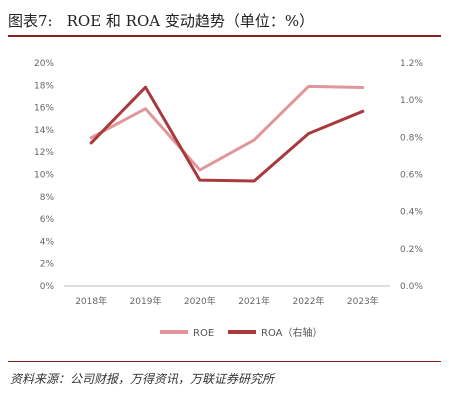 The width and height of the screenshot is (449, 404). I want to click on source-rule, so click(224, 361).